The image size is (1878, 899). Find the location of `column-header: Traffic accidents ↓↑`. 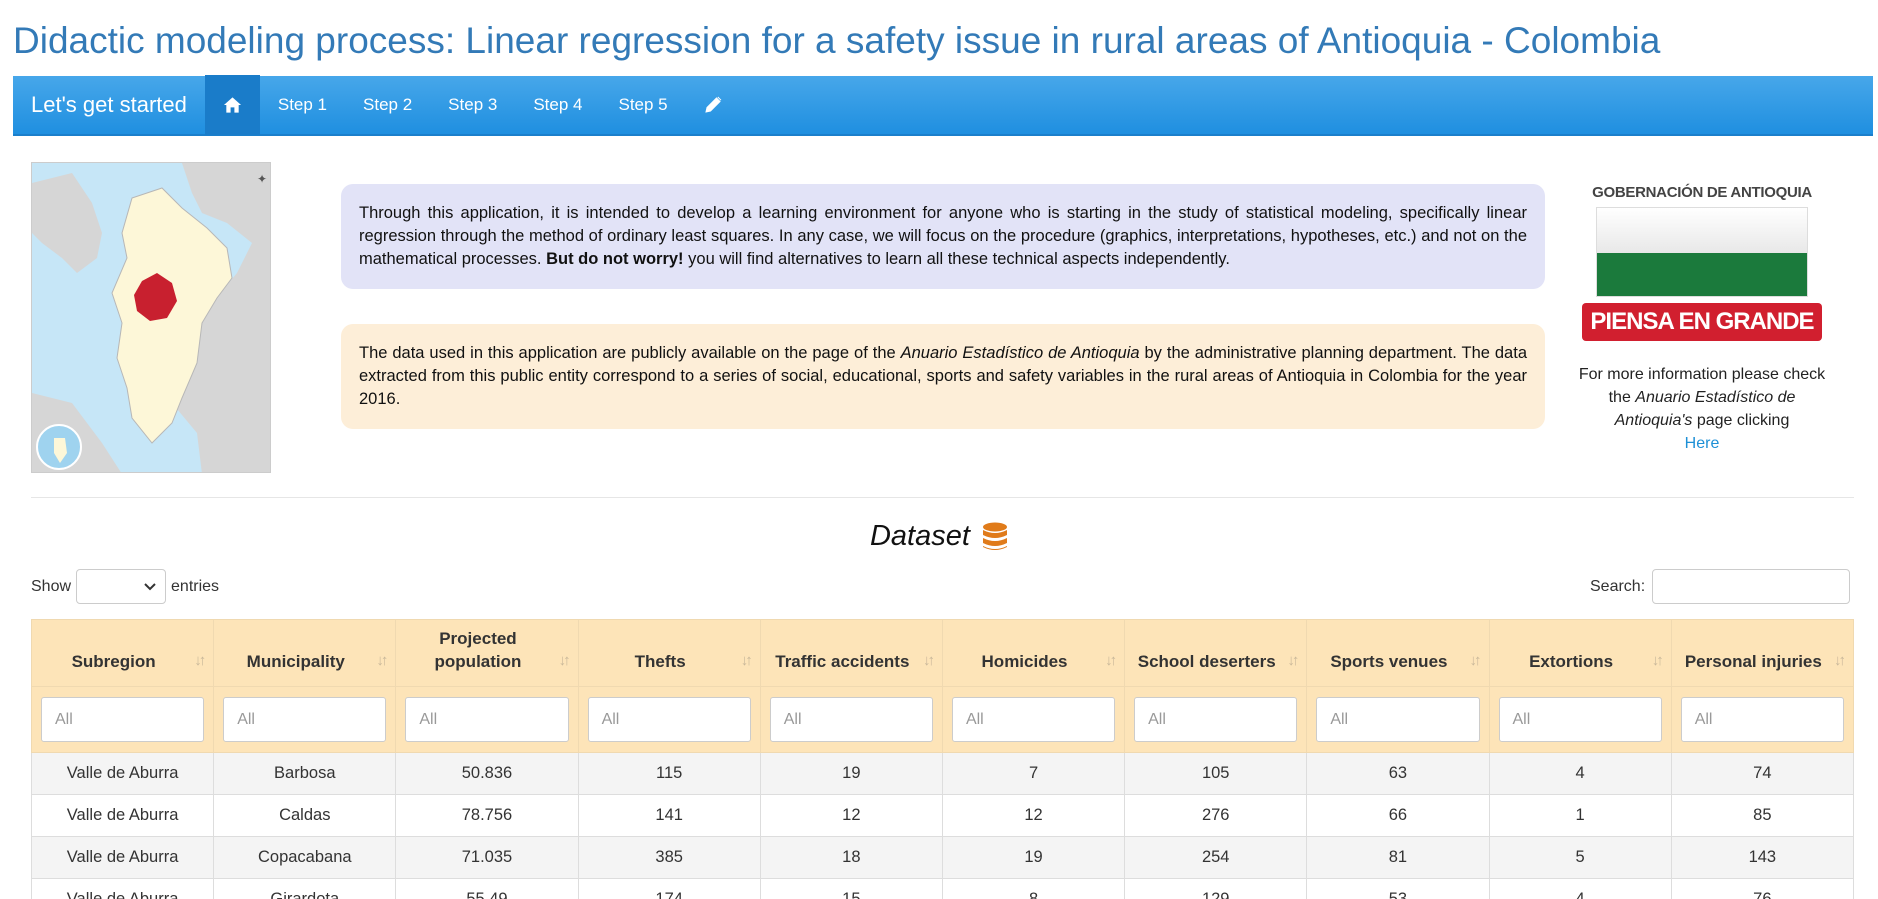

column-header: Traffic accidents ↓↑ is located at coordinates (851, 653).